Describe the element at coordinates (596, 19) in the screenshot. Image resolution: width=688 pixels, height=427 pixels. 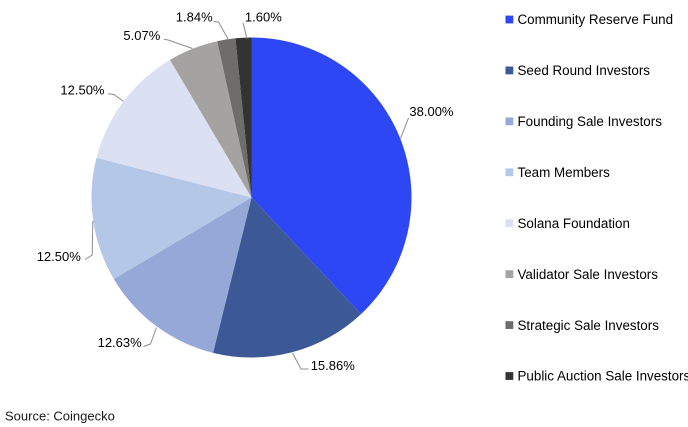
I see `svg-text: Community Reserve Fund` at that location.